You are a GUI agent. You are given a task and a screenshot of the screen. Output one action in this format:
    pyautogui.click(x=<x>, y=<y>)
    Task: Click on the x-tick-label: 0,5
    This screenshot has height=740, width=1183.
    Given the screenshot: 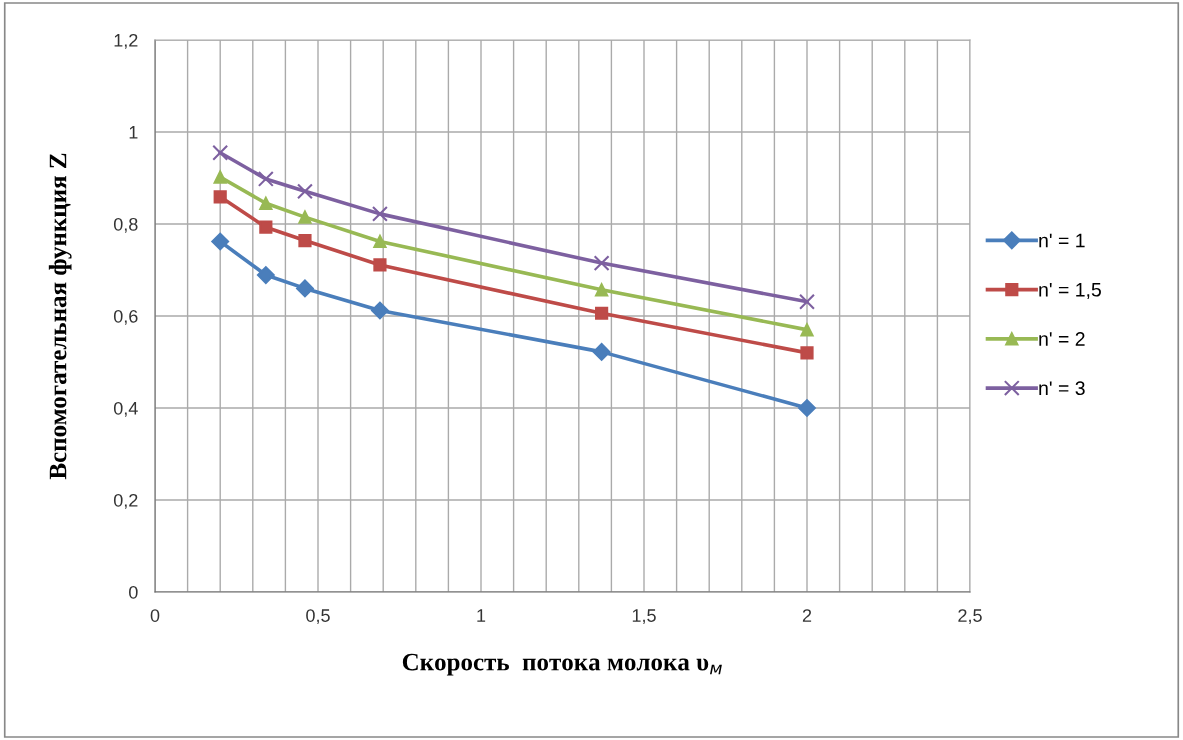 What is the action you would take?
    pyautogui.click(x=318, y=617)
    